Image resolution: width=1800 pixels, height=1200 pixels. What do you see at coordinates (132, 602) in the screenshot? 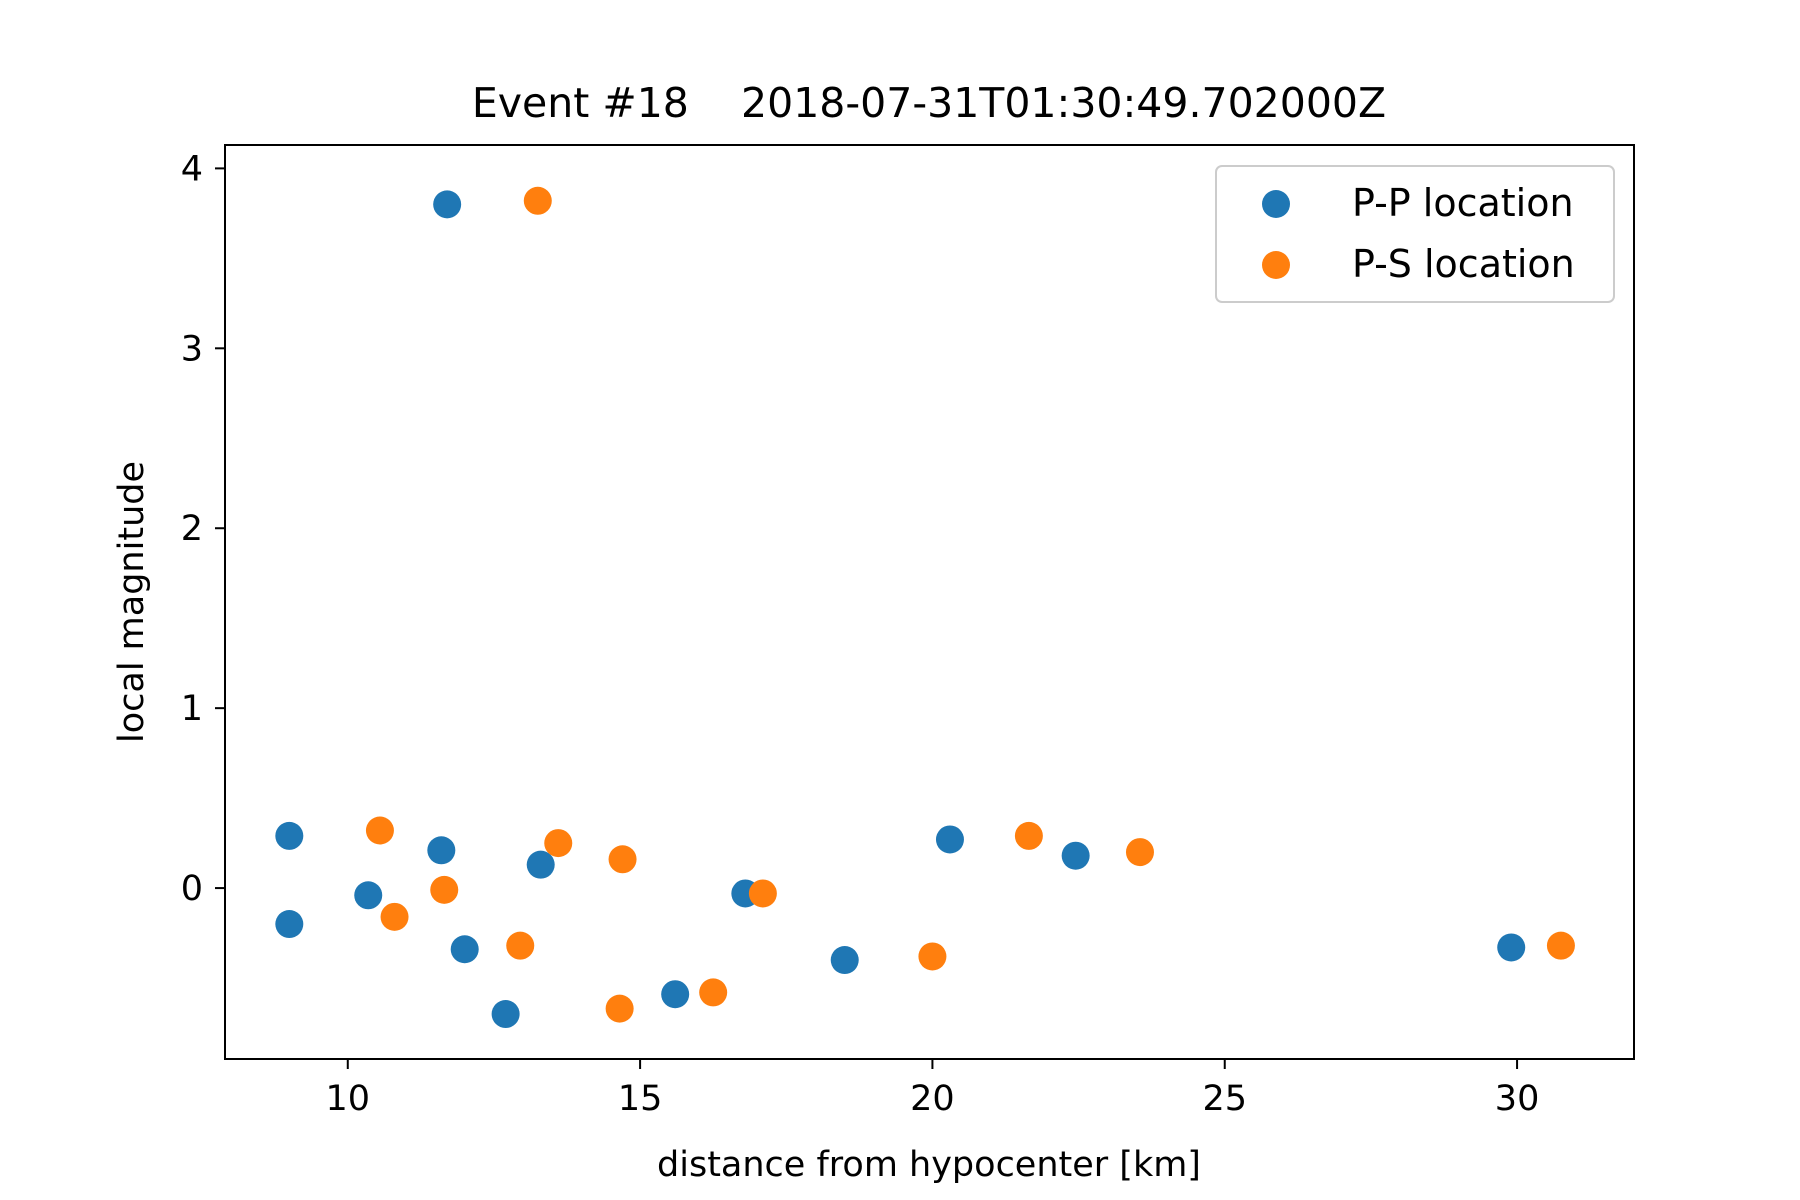
I see `y-axis-label: local magnitude` at bounding box center [132, 602].